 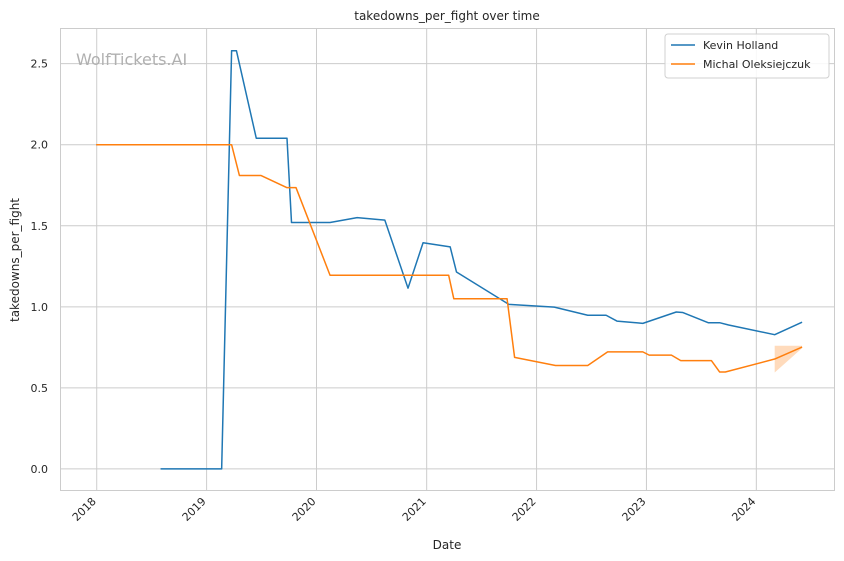 I want to click on y-tick-labels: 0.0 0.5 1.0 1.5 2.0 2.5, so click(x=40, y=267).